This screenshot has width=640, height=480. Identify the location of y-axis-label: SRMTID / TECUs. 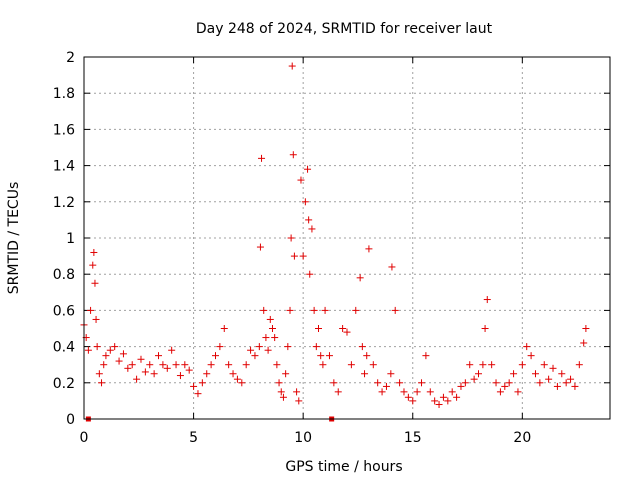
(14, 238).